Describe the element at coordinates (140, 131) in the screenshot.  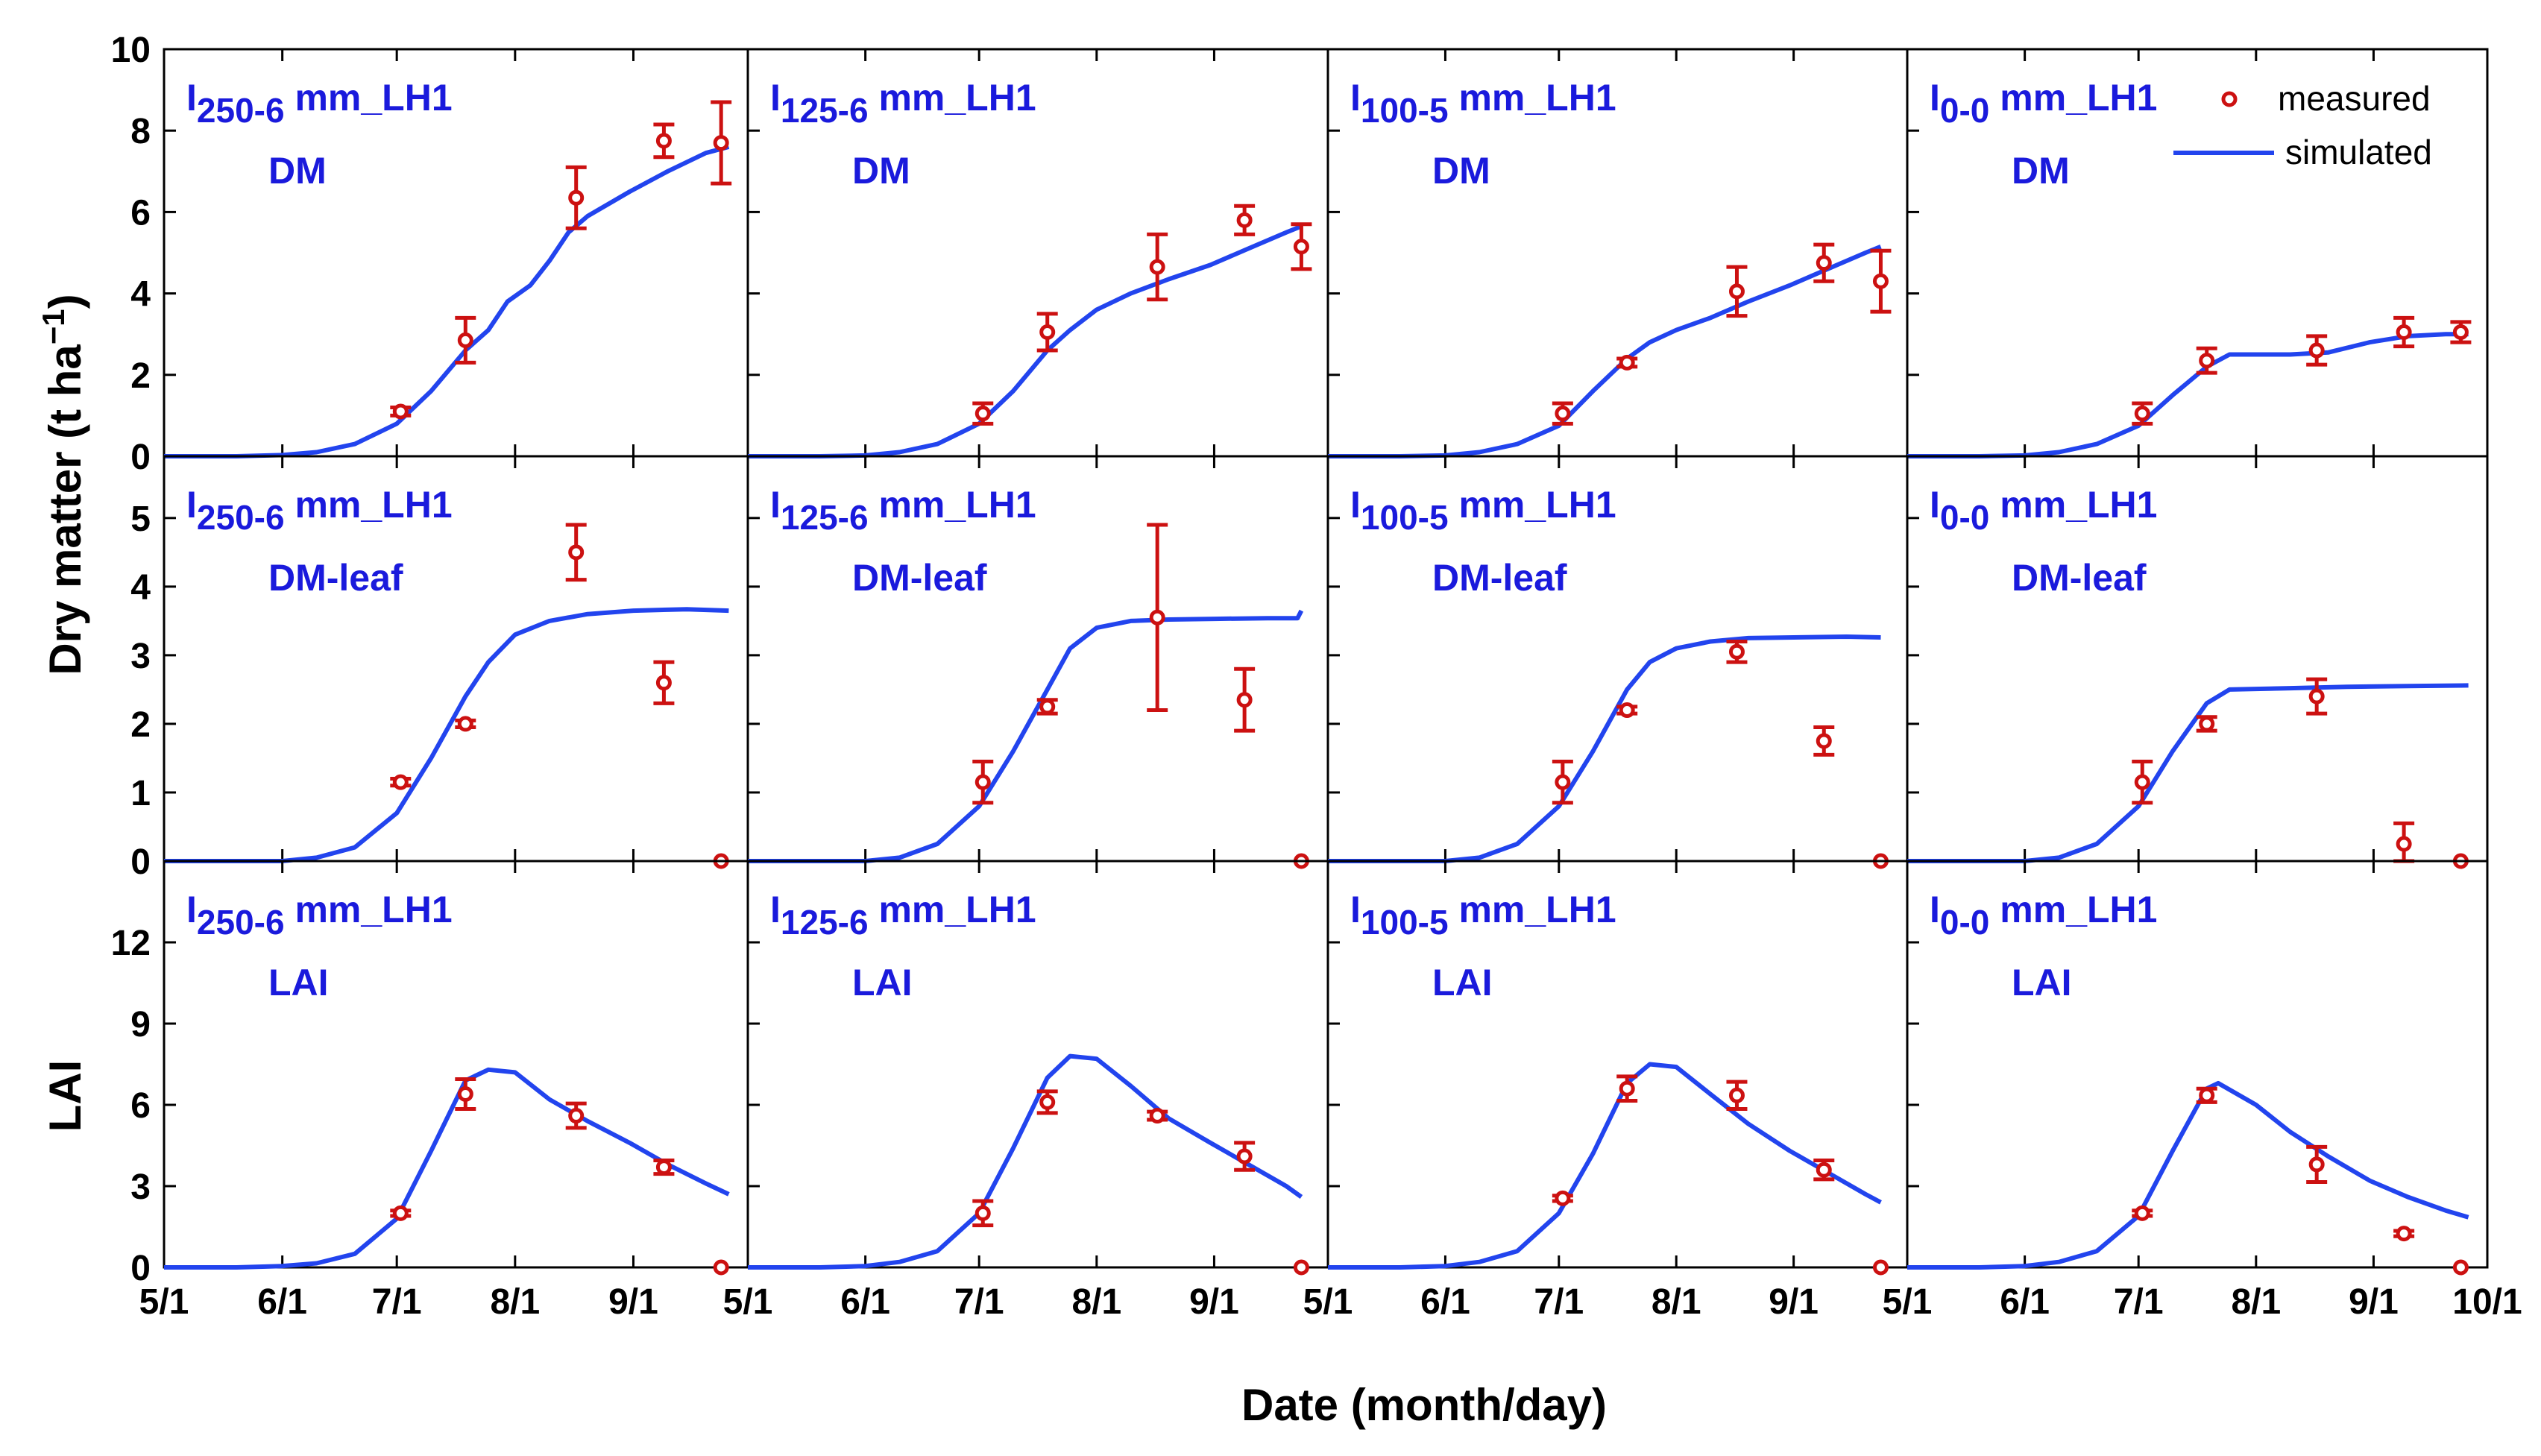
I see `y-tick-label: 8` at that location.